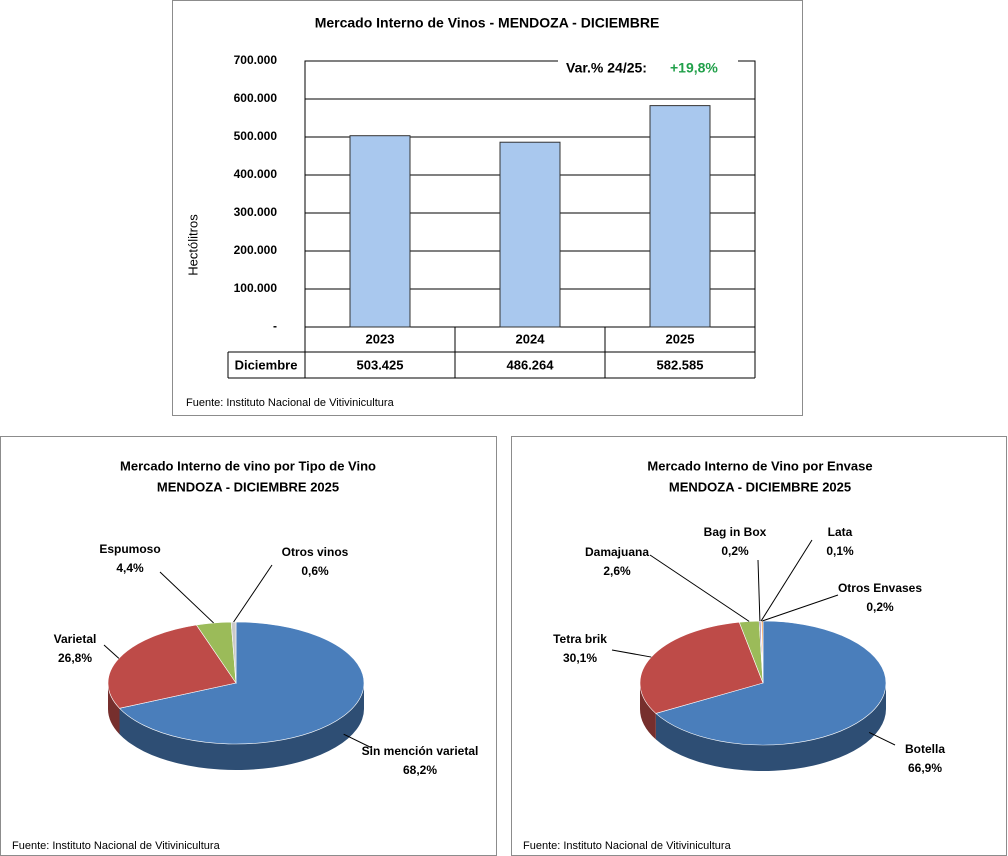  I want to click on y-tick-label: 500.000, so click(256, 136).